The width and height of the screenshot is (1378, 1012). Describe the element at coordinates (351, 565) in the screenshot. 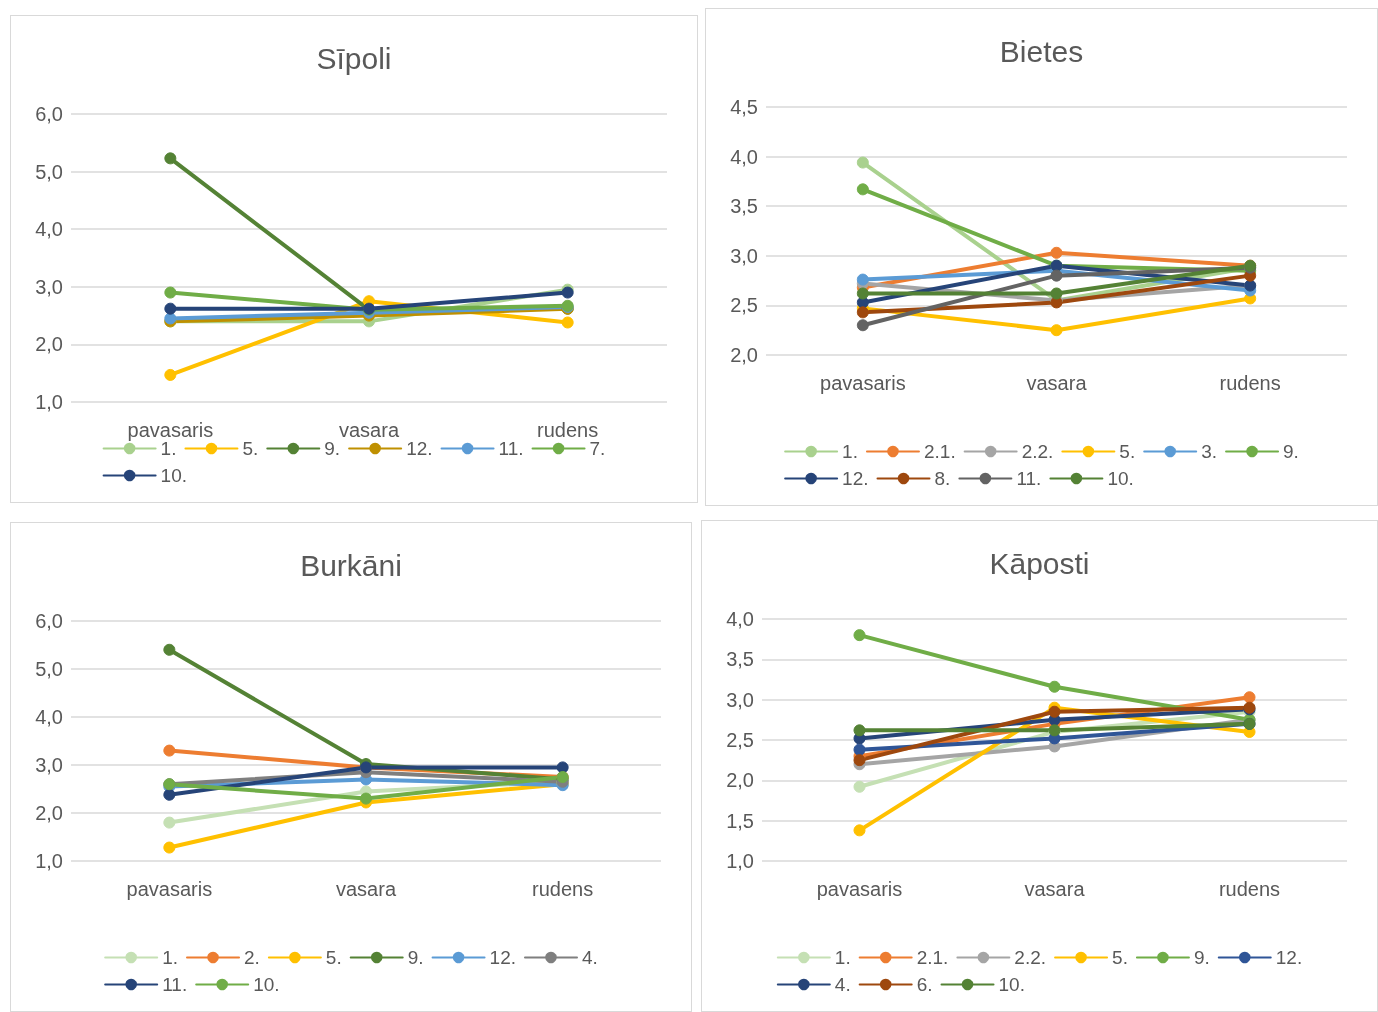

I see `chart-title: Burkāni` at that location.